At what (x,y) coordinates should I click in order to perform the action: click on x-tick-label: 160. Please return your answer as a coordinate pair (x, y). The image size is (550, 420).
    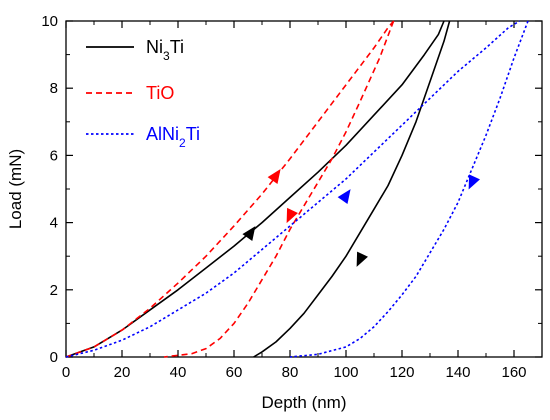
    Looking at the image, I should click on (513, 372).